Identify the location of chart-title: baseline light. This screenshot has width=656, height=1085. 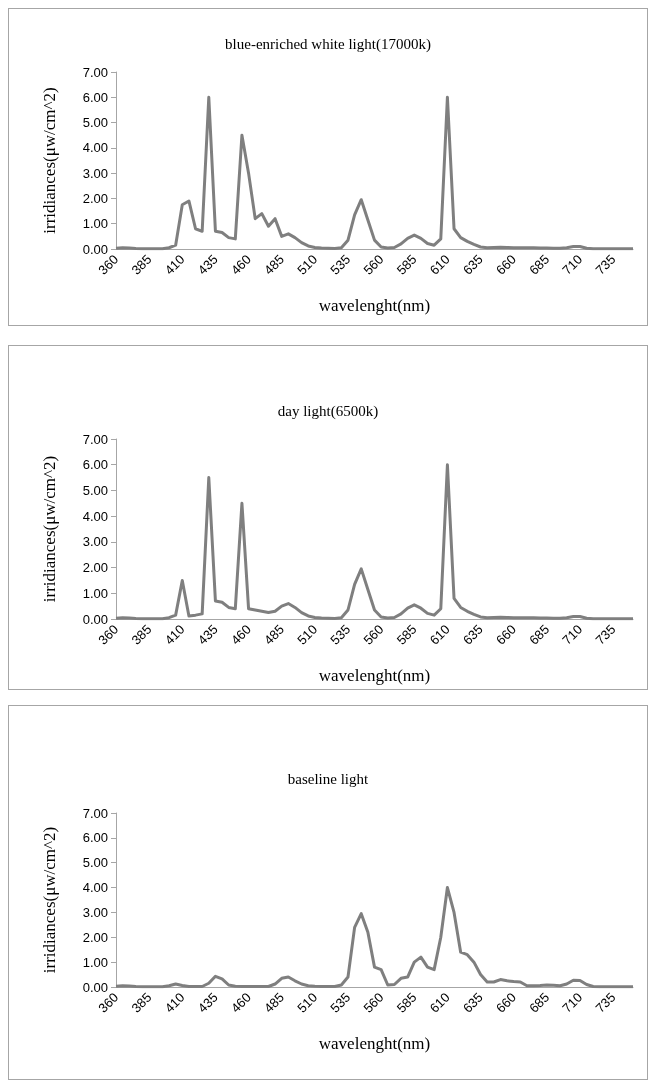
(328, 778).